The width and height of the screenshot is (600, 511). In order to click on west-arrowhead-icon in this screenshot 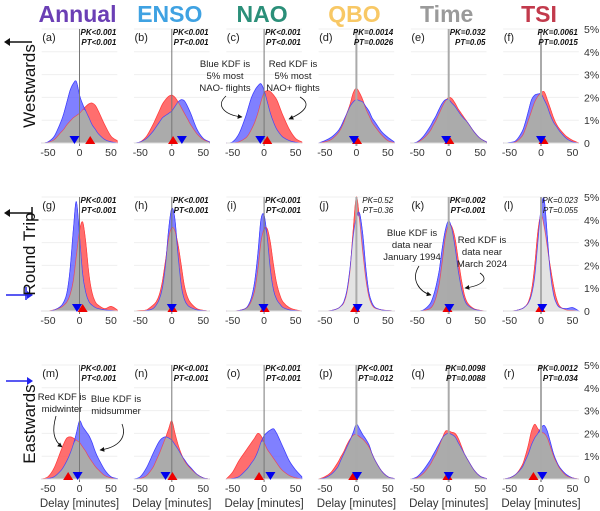, I will do `click(7, 213)`.